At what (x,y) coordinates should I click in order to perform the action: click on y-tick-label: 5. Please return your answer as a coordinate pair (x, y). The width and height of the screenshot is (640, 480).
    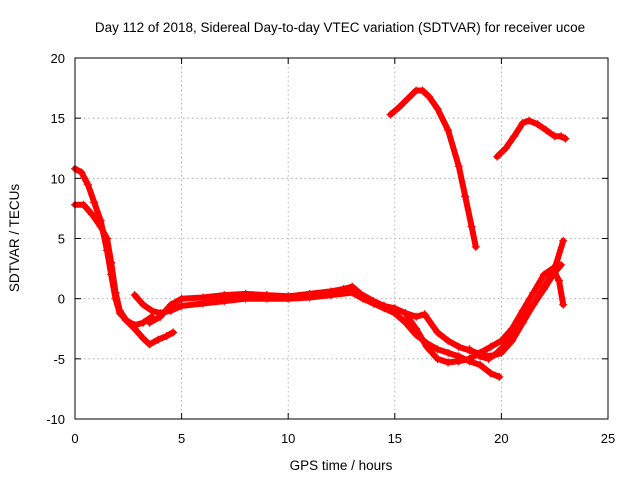
    Looking at the image, I should click on (61, 239).